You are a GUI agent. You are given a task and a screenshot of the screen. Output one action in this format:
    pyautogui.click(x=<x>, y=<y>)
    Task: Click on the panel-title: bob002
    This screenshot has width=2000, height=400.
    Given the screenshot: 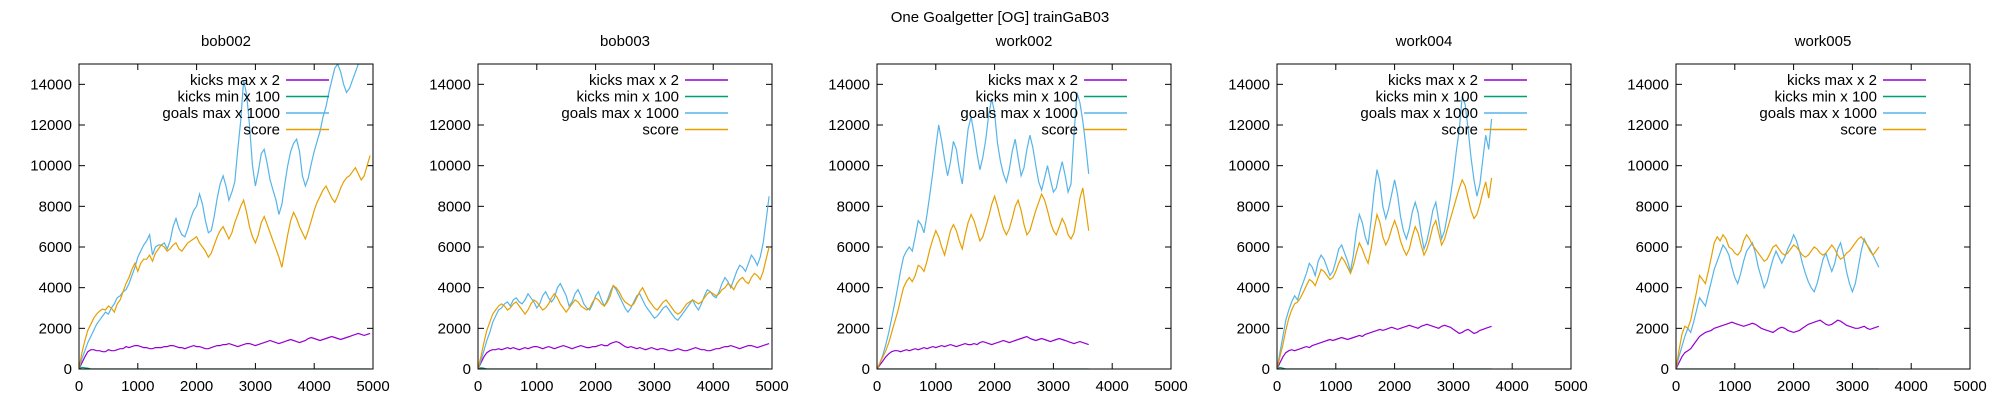 What is the action you would take?
    pyautogui.click(x=226, y=41)
    